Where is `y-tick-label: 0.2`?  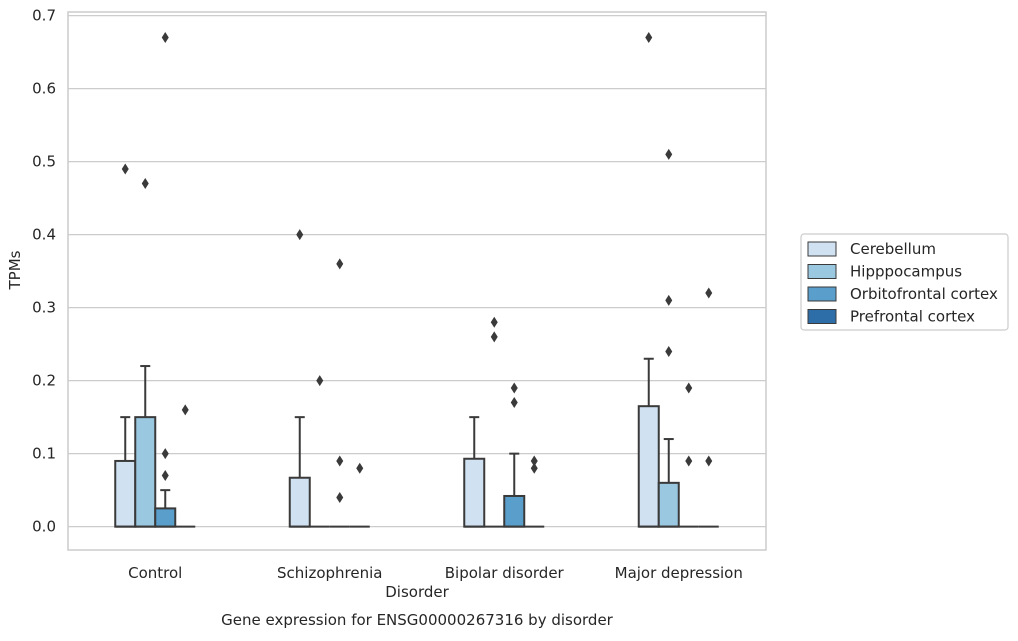 y-tick-label: 0.2 is located at coordinates (44, 381).